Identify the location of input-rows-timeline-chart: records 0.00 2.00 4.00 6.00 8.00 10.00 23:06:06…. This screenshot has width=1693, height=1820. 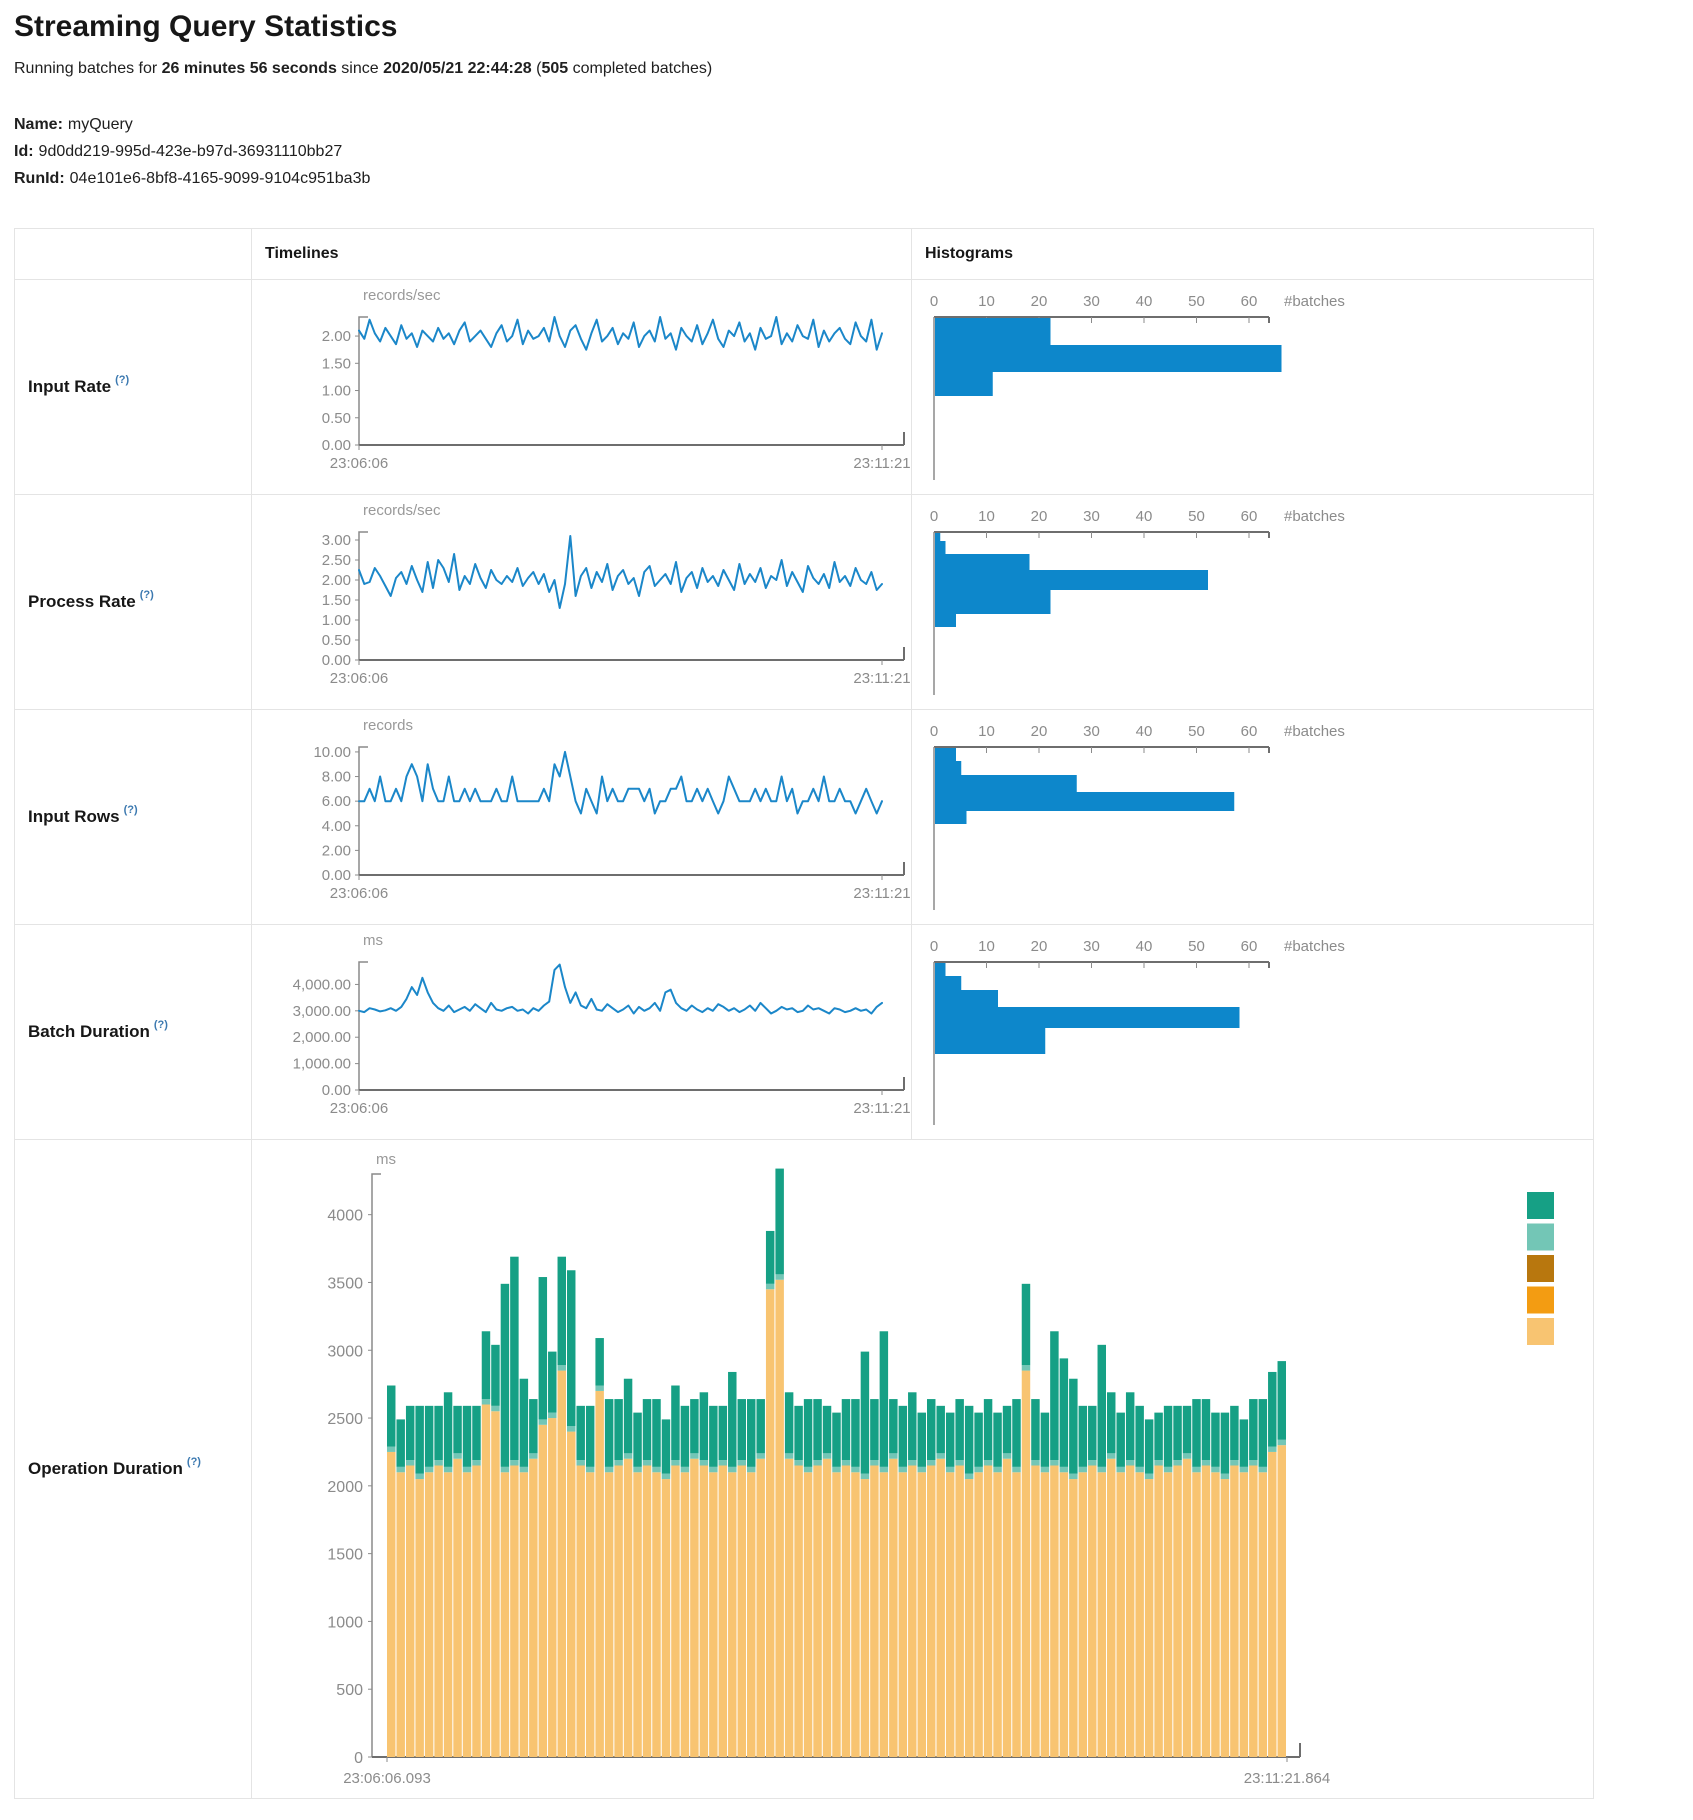
(611, 809).